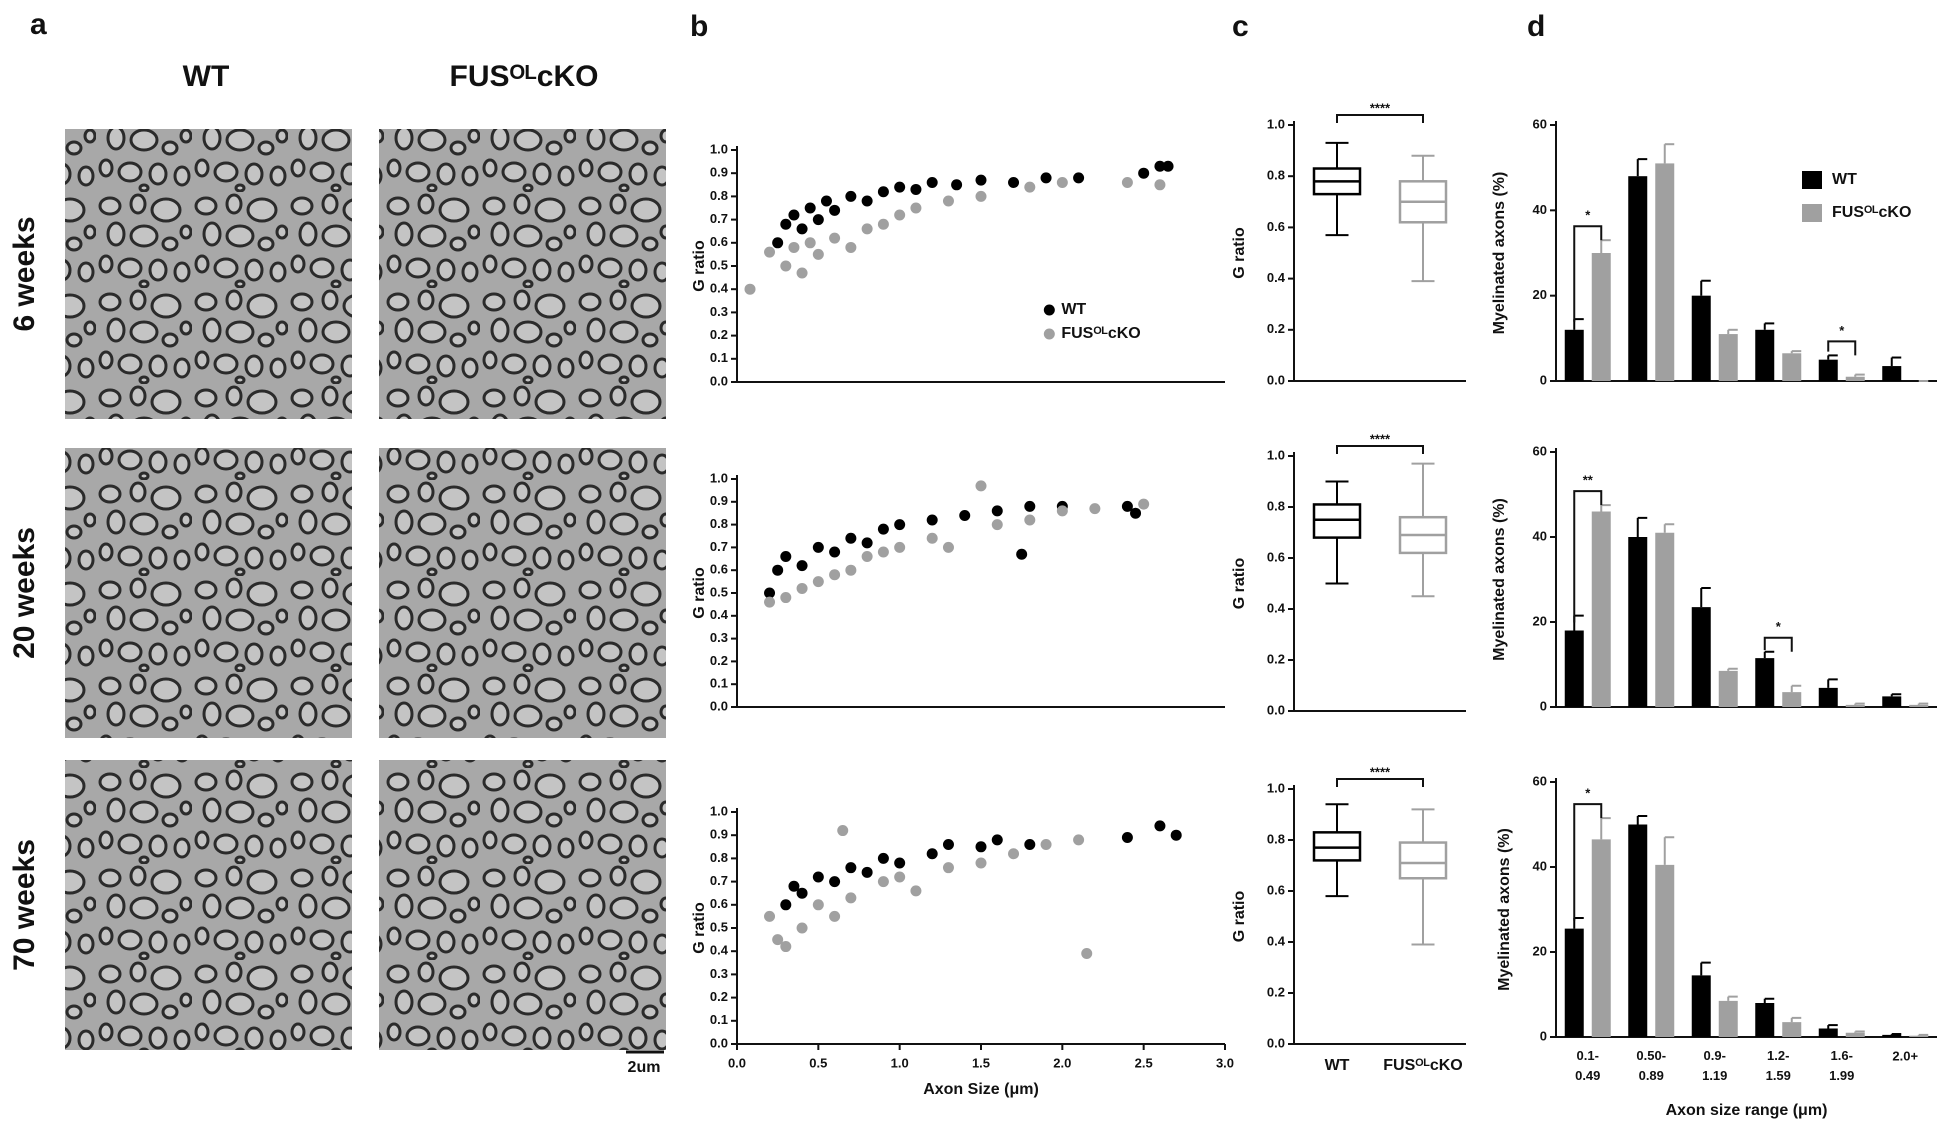  Describe the element at coordinates (1240, 26) in the screenshot. I see `panel-letter: c` at that location.